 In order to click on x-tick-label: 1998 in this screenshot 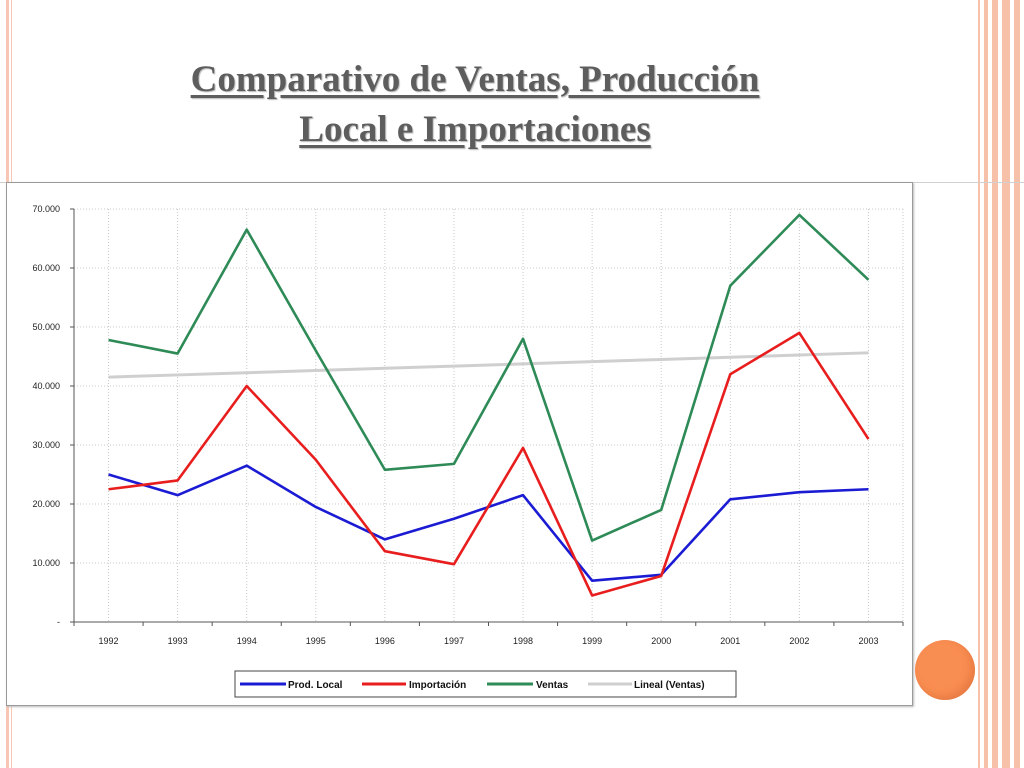, I will do `click(523, 641)`.